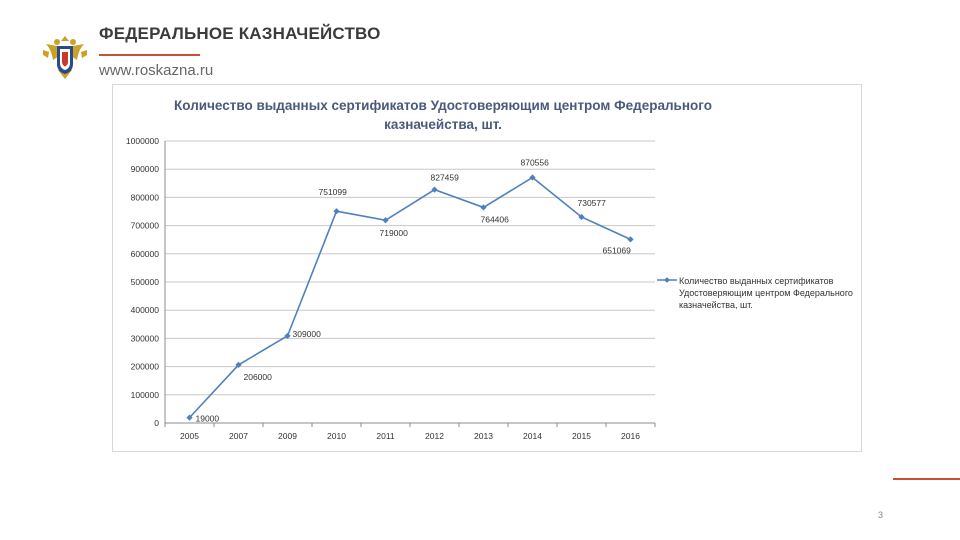 The width and height of the screenshot is (960, 540). What do you see at coordinates (881, 515) in the screenshot?
I see `page-number: 3` at bounding box center [881, 515].